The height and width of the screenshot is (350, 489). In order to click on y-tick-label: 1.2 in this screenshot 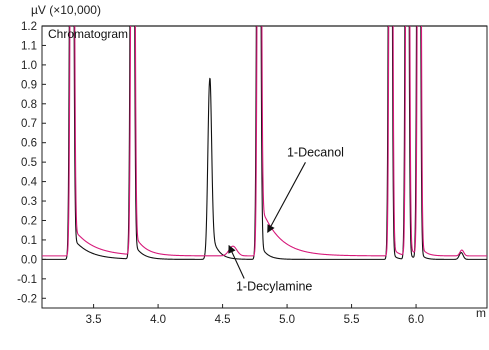, I will do `click(29, 27)`.